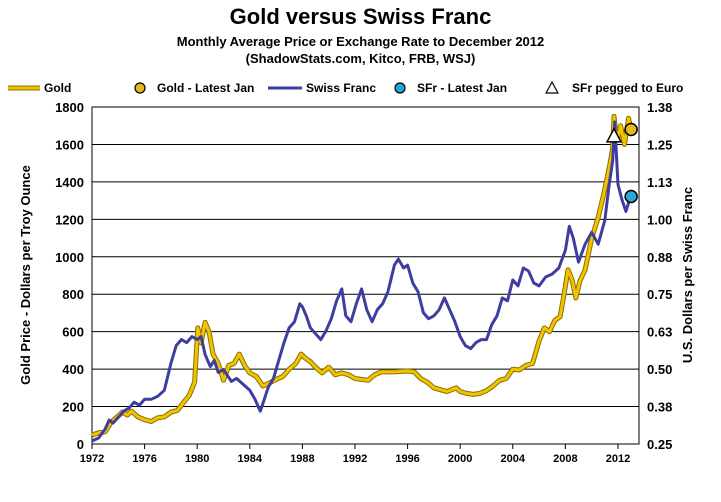  Describe the element at coordinates (69, 257) in the screenshot. I see `y-tick-label-left: 1000` at that location.